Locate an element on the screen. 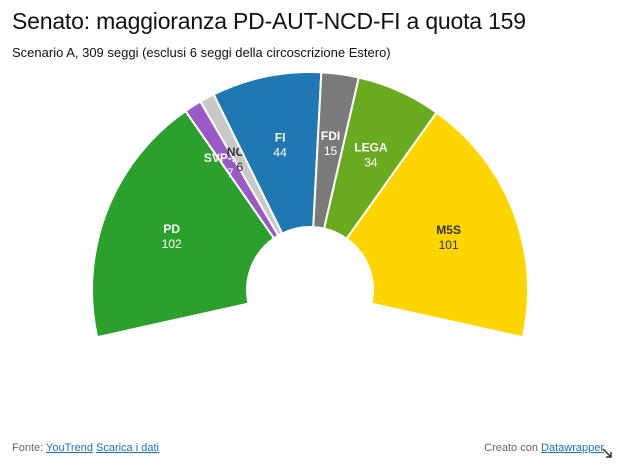  slice-m5s is located at coordinates (437, 225).